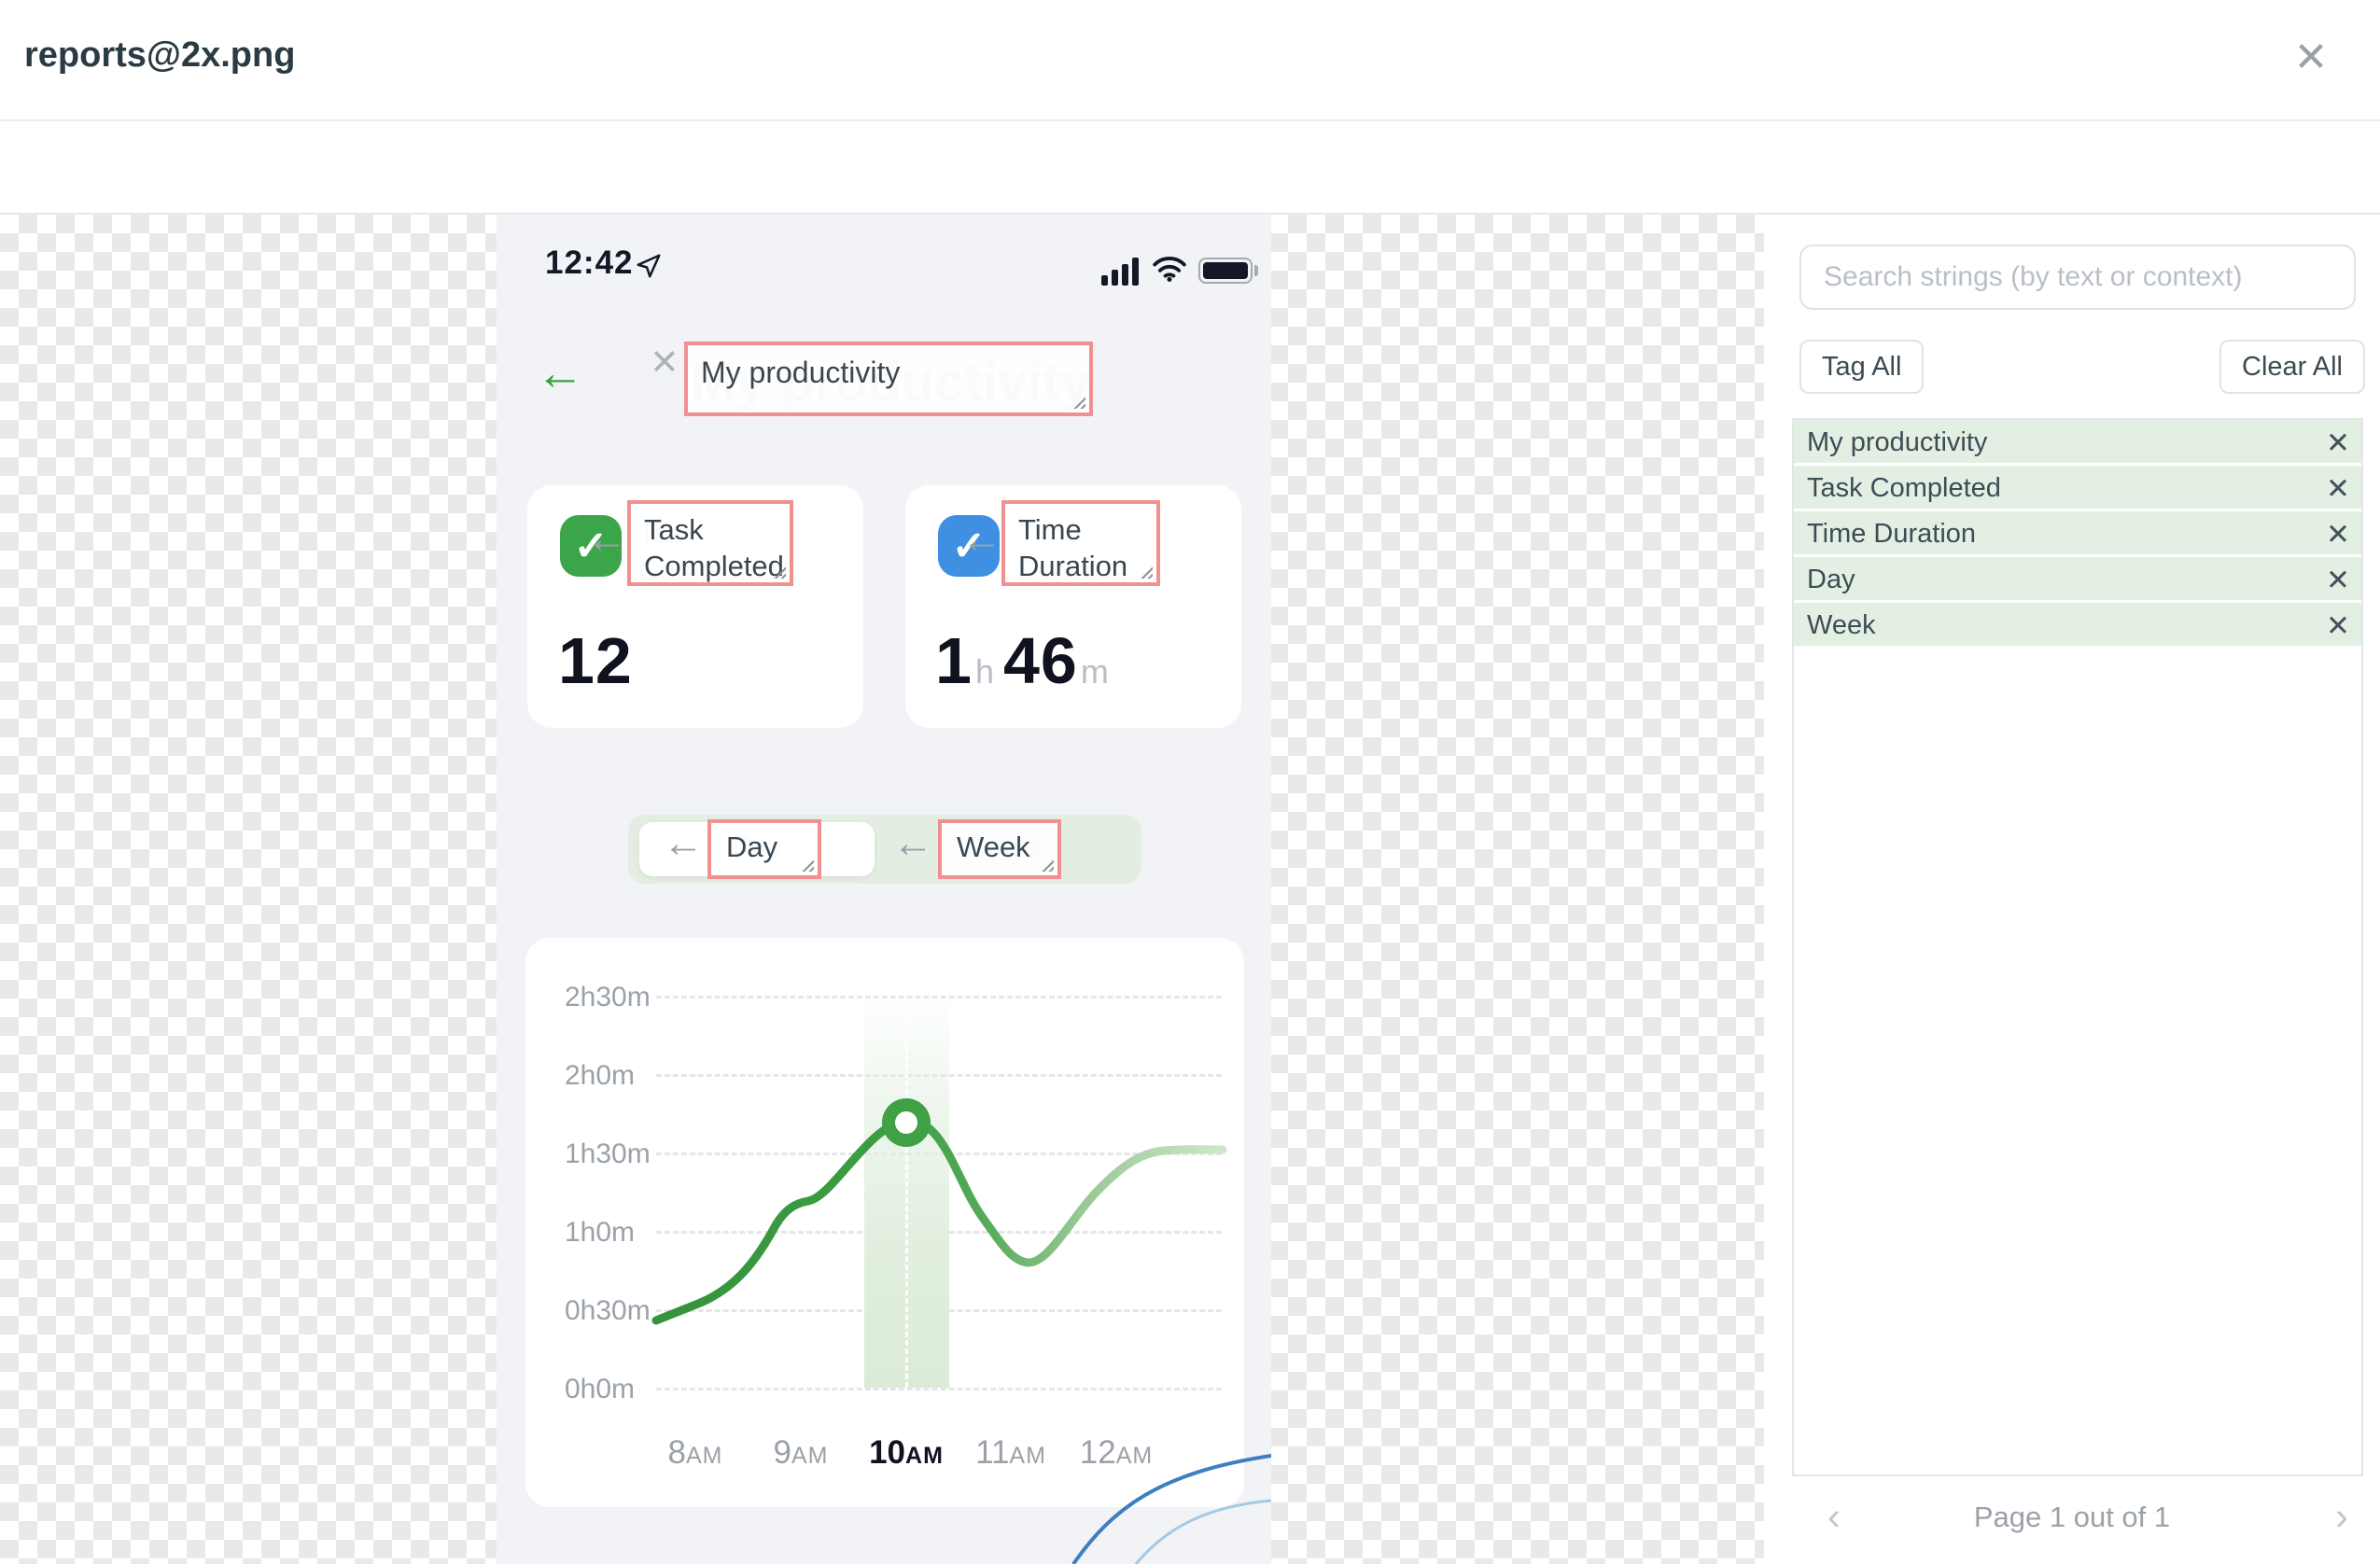  I want to click on close-icon: ✕, so click(2311, 57).